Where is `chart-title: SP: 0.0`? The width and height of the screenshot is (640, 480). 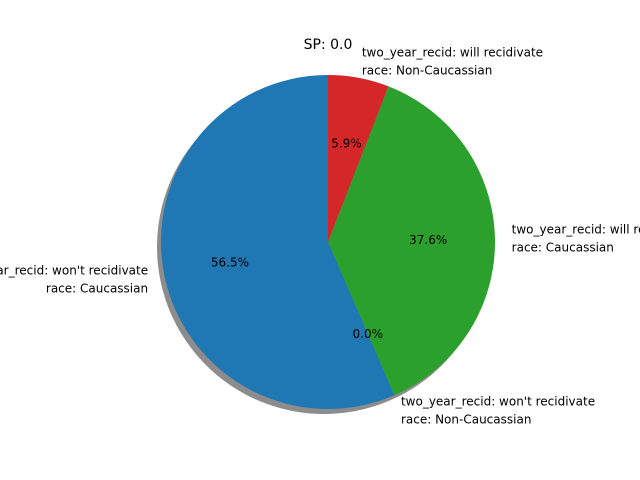
chart-title: SP: 0.0 is located at coordinates (328, 45).